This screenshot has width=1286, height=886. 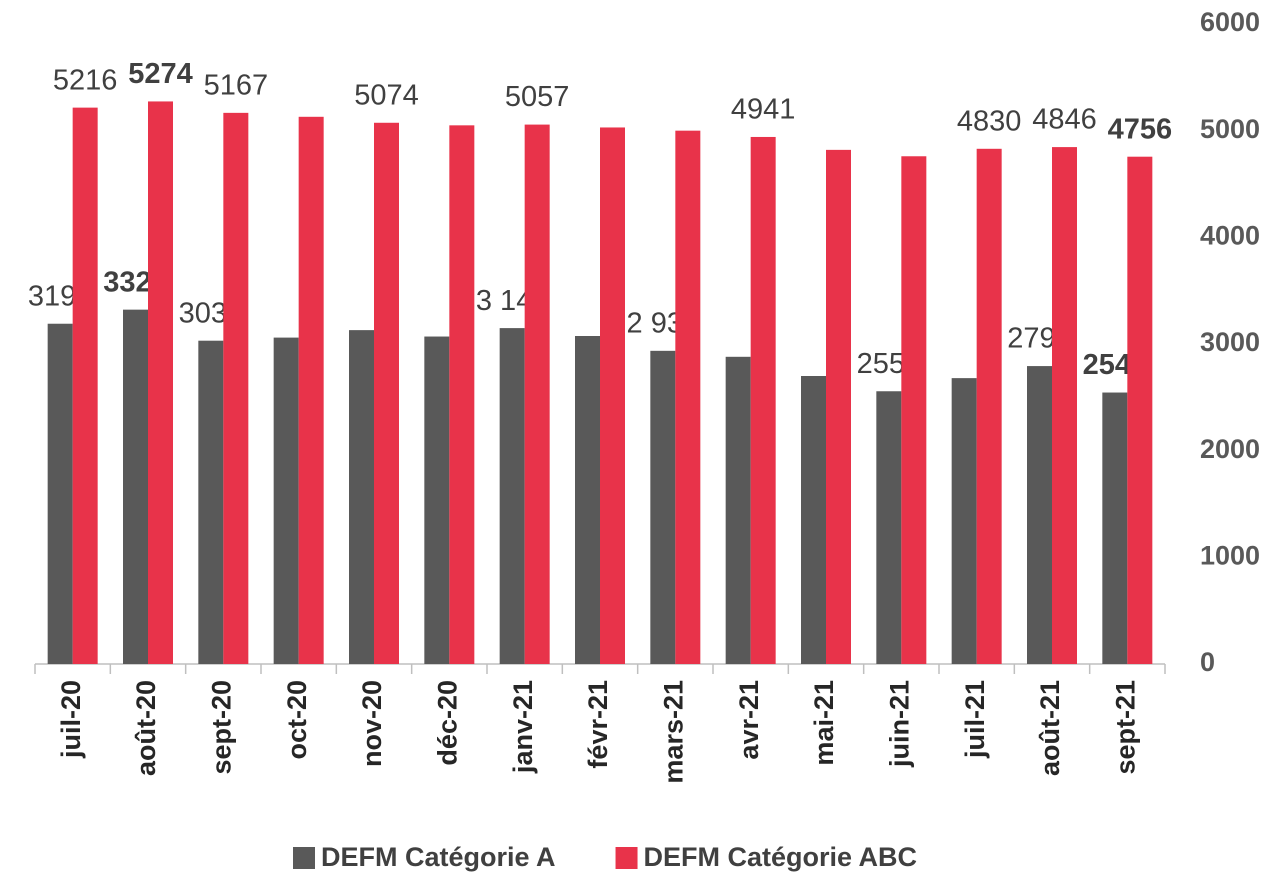 What do you see at coordinates (673, 732) in the screenshot?
I see `x-tick-label: mars-21` at bounding box center [673, 732].